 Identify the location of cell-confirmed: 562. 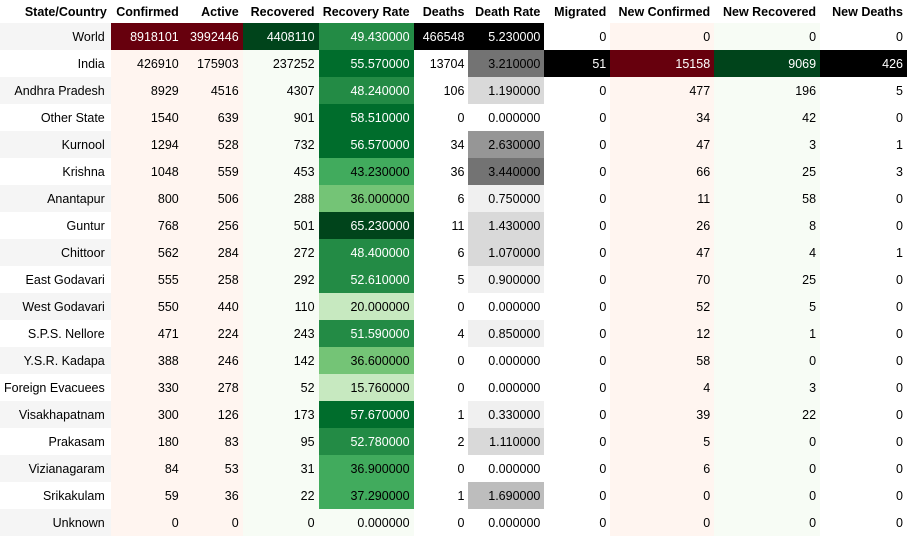
(147, 252).